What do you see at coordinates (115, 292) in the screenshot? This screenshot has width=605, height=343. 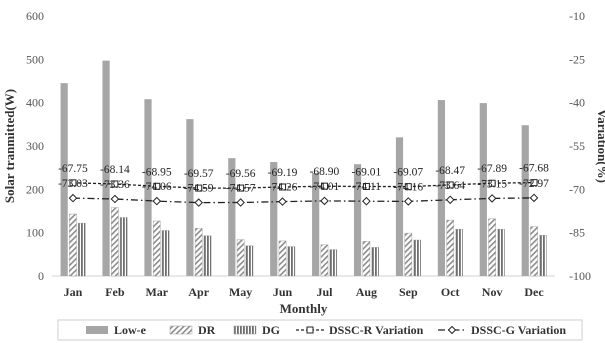 I see `x-tick-label: Feb` at bounding box center [115, 292].